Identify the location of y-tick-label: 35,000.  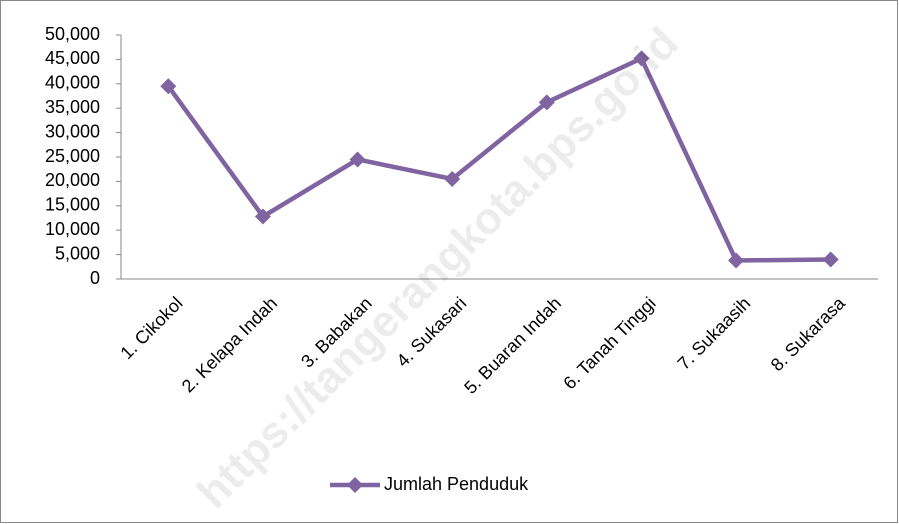
(72, 107).